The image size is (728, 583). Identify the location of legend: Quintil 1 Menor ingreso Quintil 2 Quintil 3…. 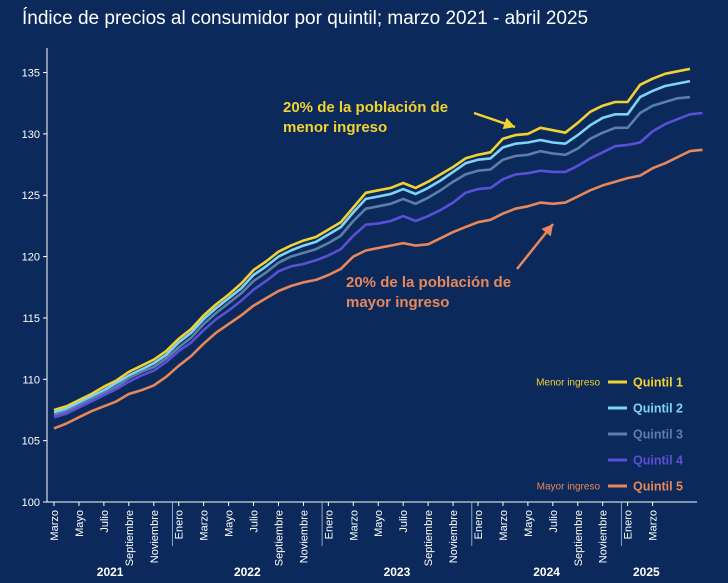
(609, 435).